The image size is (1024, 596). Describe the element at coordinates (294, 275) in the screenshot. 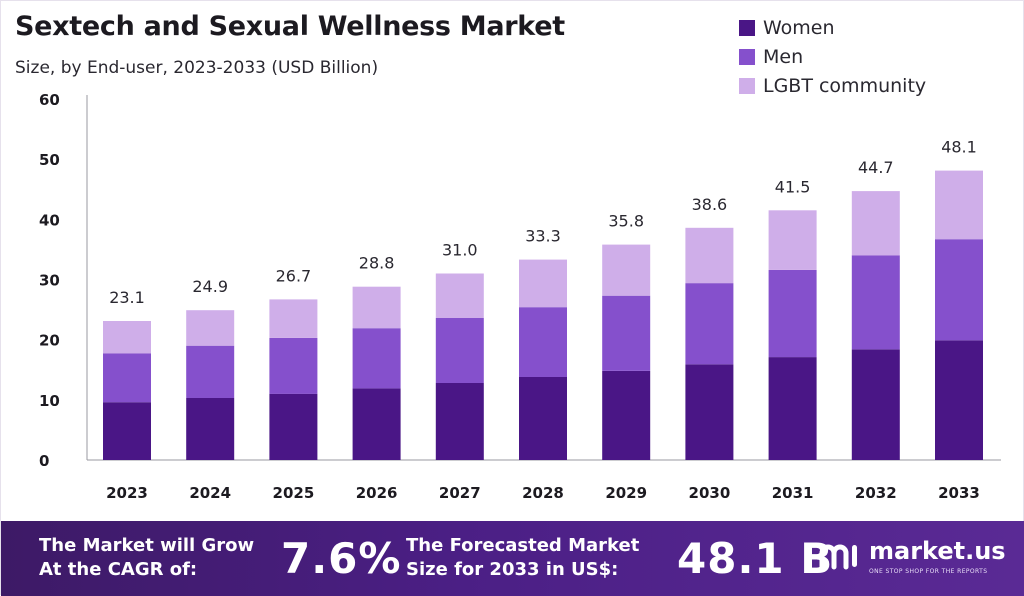

I see `total-label-2025: 26.7` at that location.